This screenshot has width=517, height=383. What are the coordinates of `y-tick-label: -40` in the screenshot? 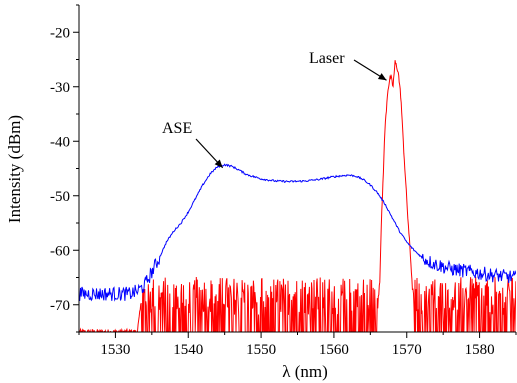 It's located at (60, 142).